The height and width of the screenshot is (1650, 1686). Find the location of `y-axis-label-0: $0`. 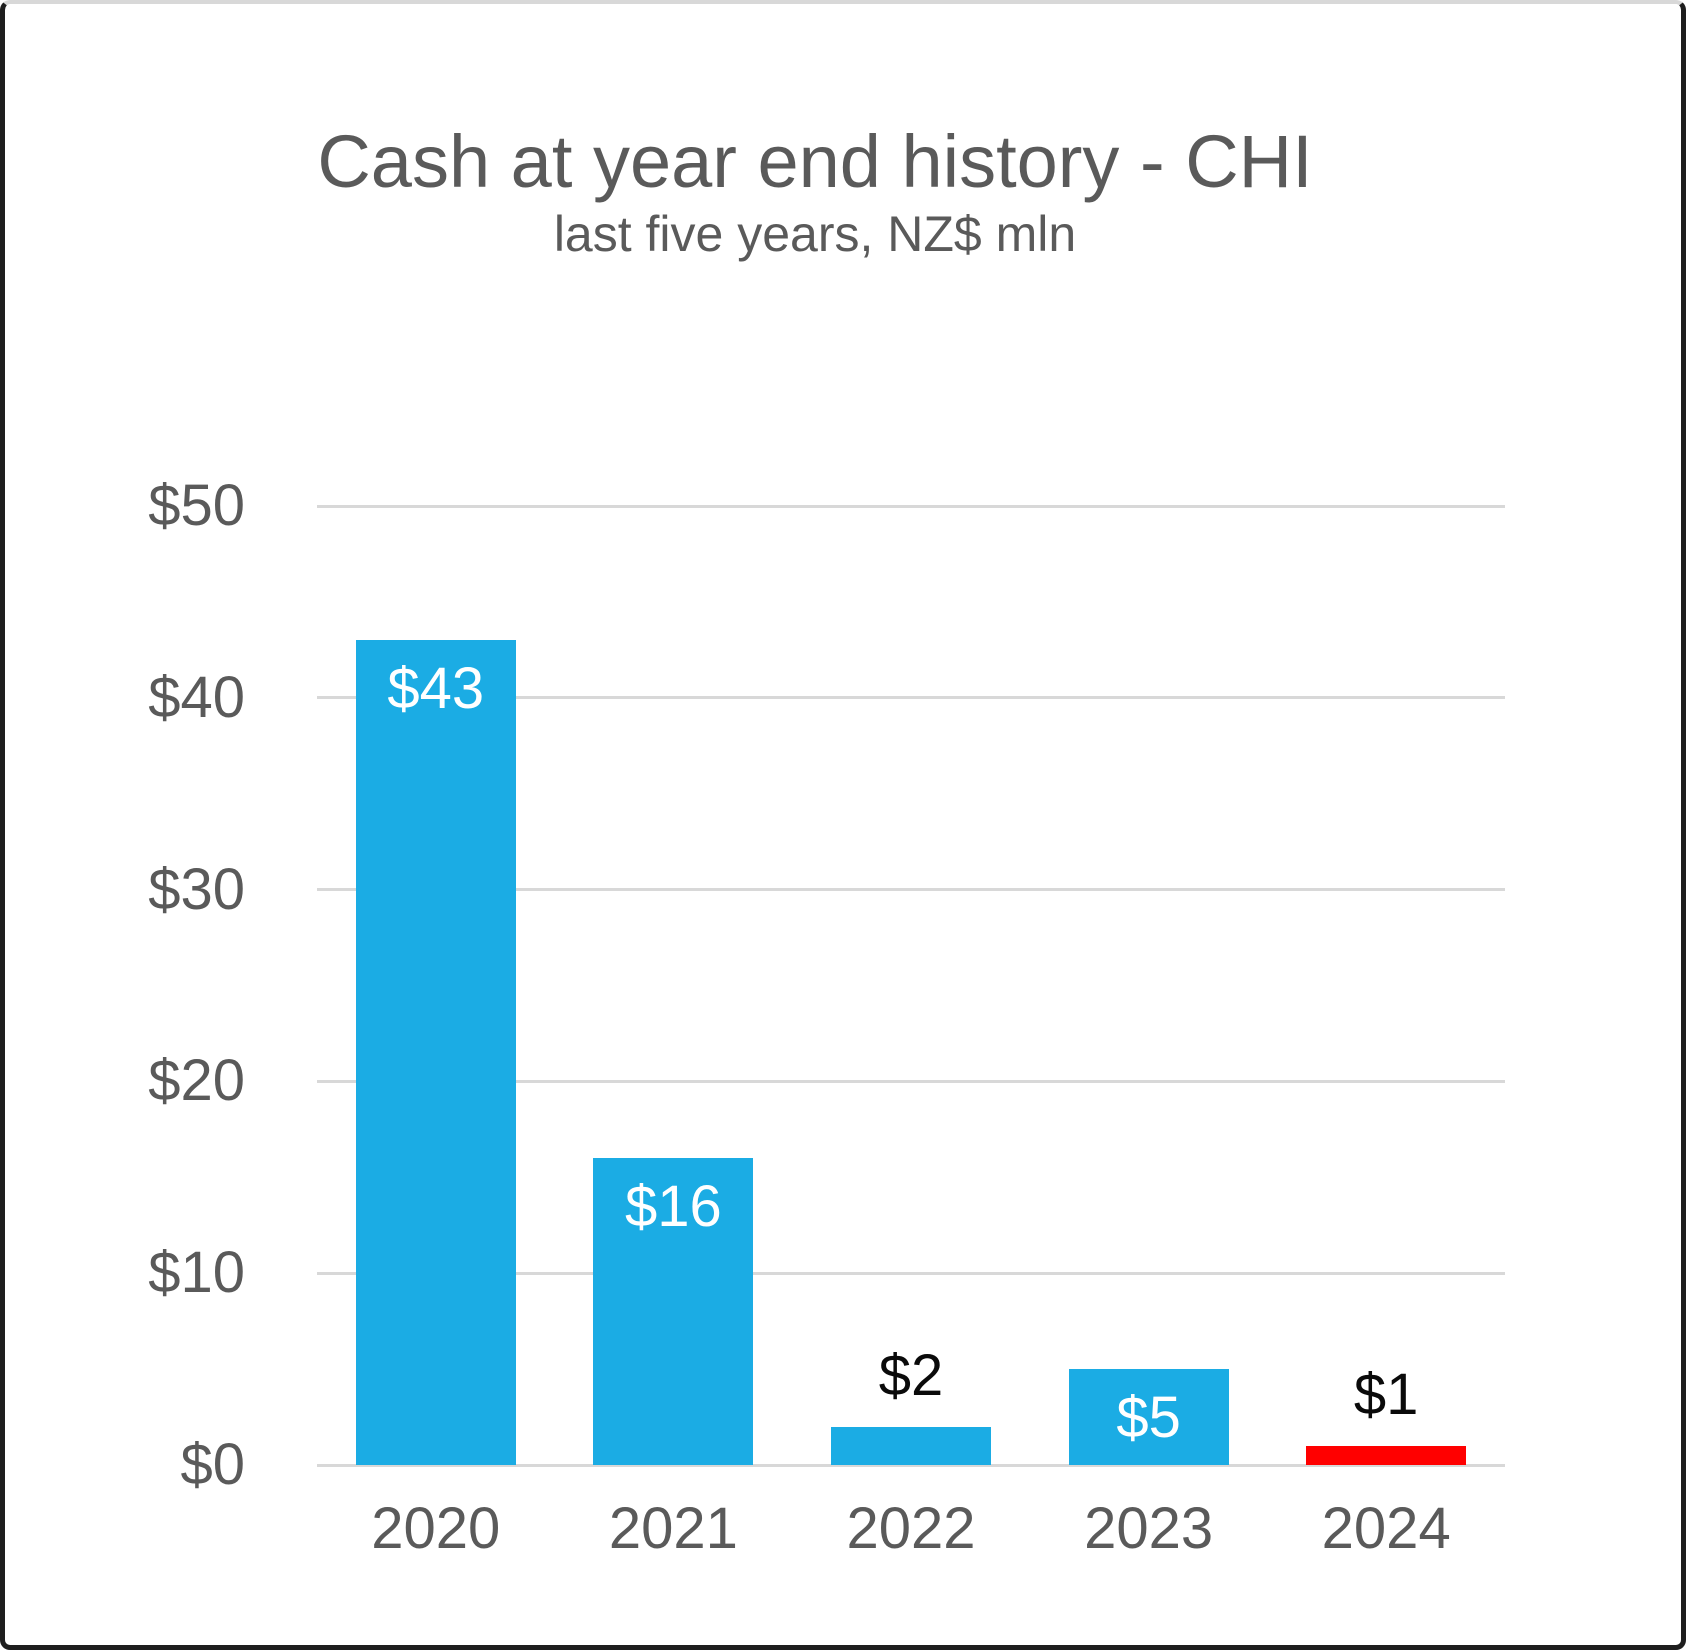

y-axis-label-0: $0 is located at coordinates (212, 1464).